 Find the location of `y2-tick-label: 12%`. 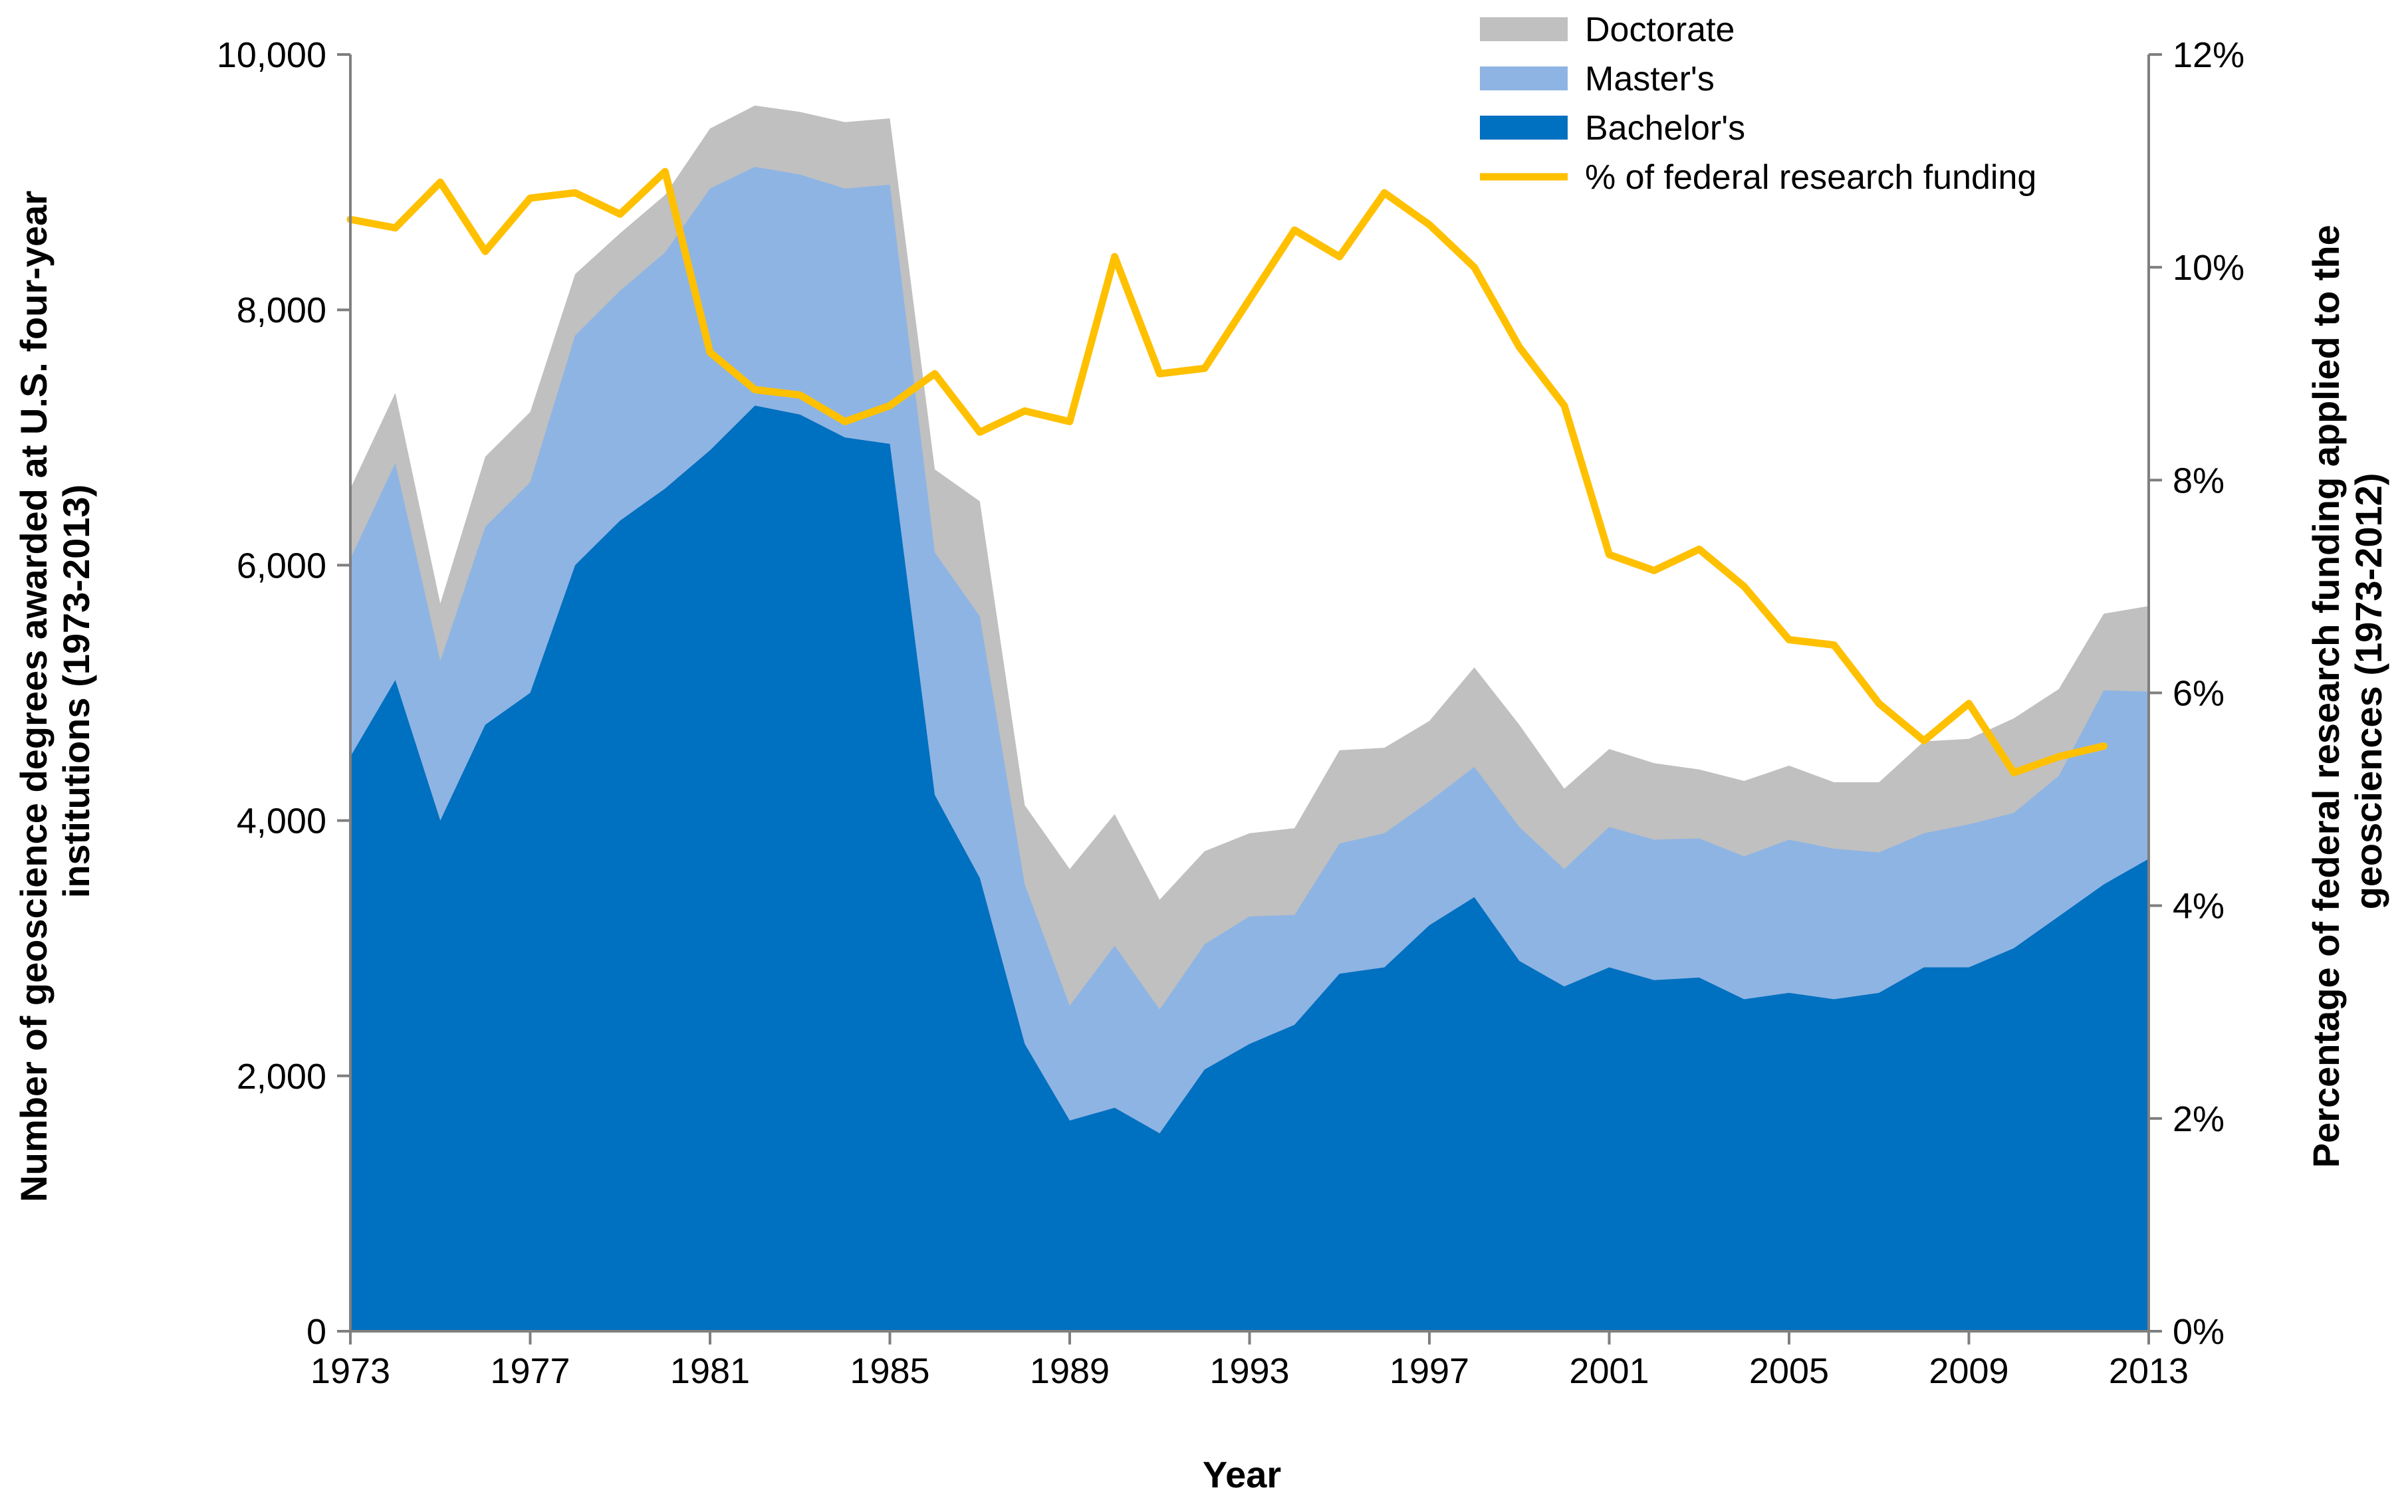

y2-tick-label: 12% is located at coordinates (2208, 55).